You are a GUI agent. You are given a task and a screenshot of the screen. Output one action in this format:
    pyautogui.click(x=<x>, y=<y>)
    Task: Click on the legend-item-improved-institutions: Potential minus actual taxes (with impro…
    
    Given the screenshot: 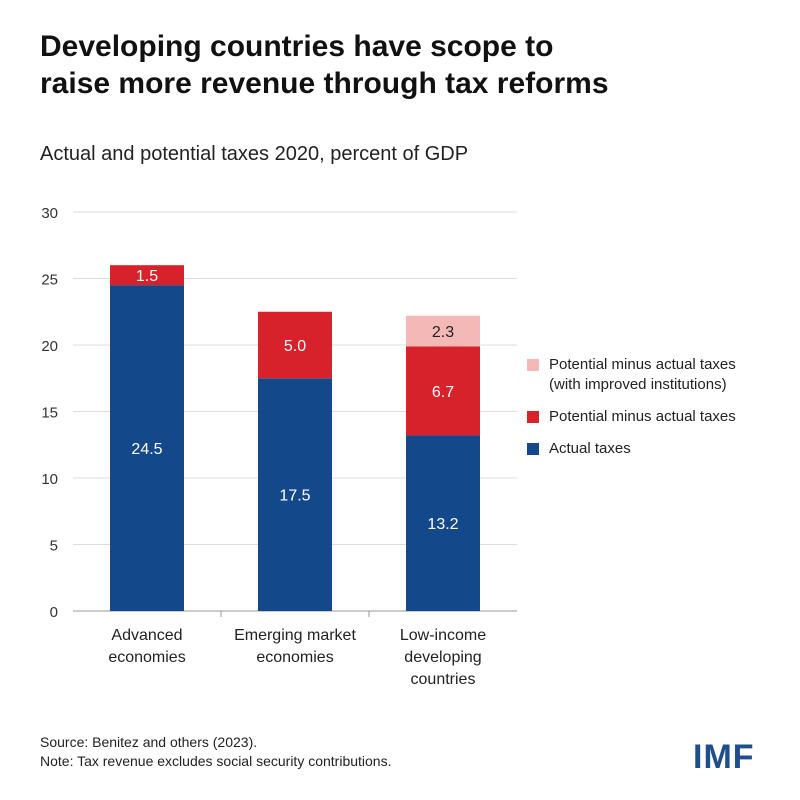 What is the action you would take?
    pyautogui.click(x=657, y=375)
    